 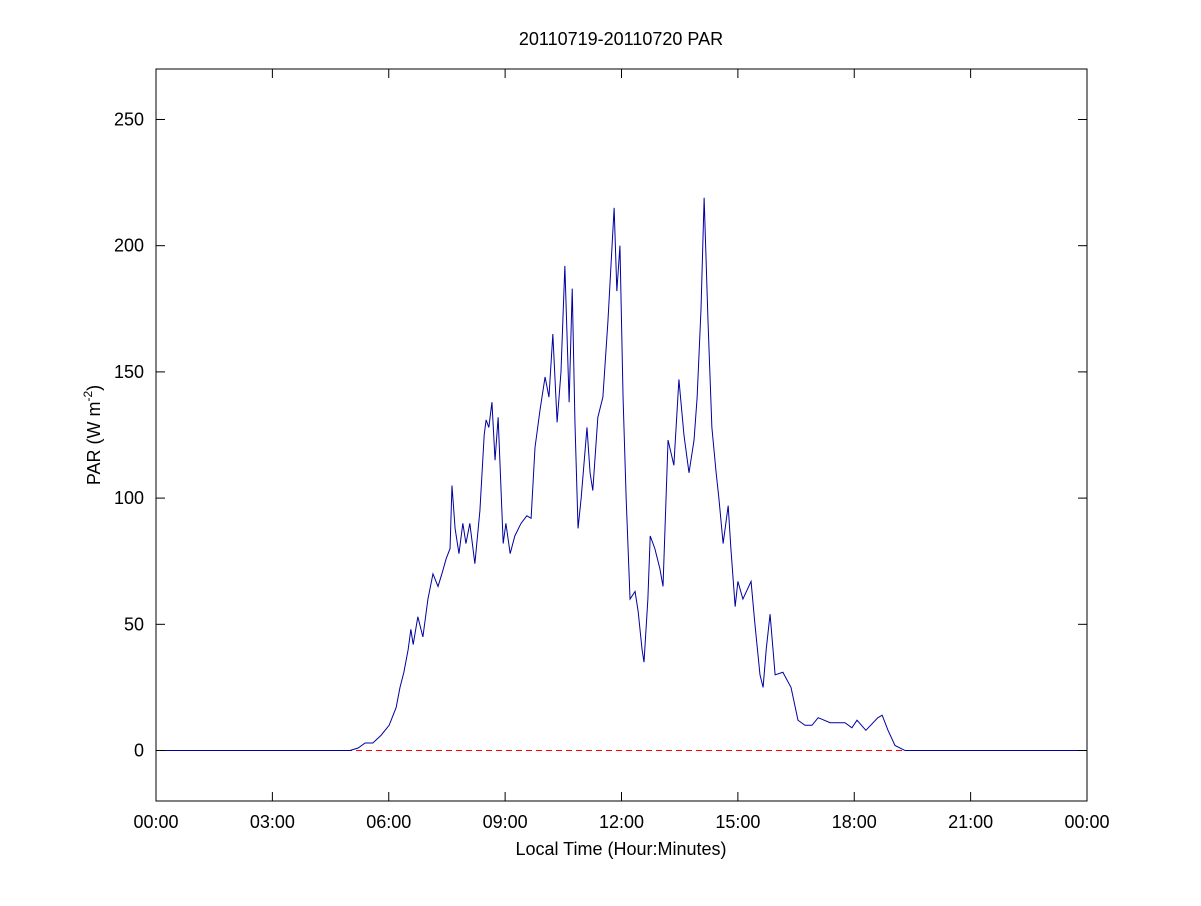 I want to click on y-tick-label: 100, so click(x=129, y=498).